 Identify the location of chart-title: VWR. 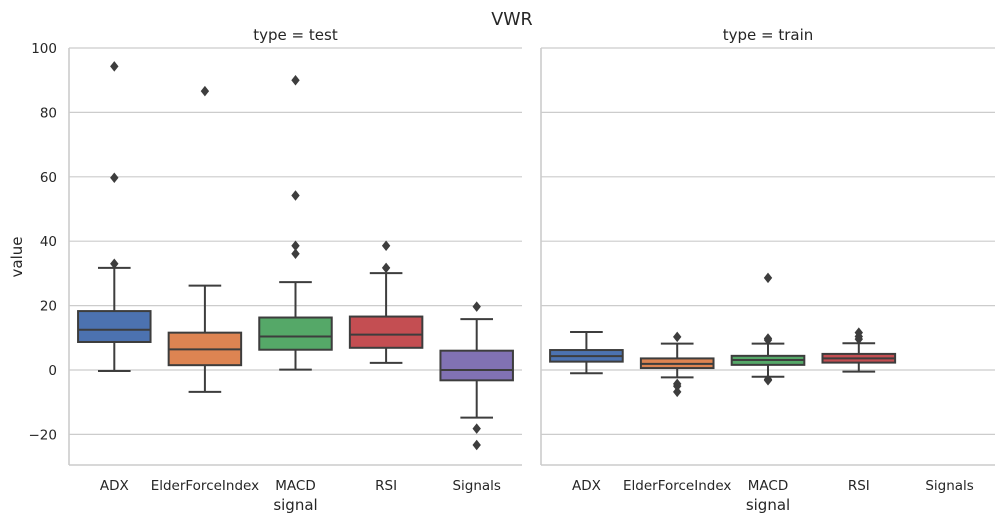
(511, 20).